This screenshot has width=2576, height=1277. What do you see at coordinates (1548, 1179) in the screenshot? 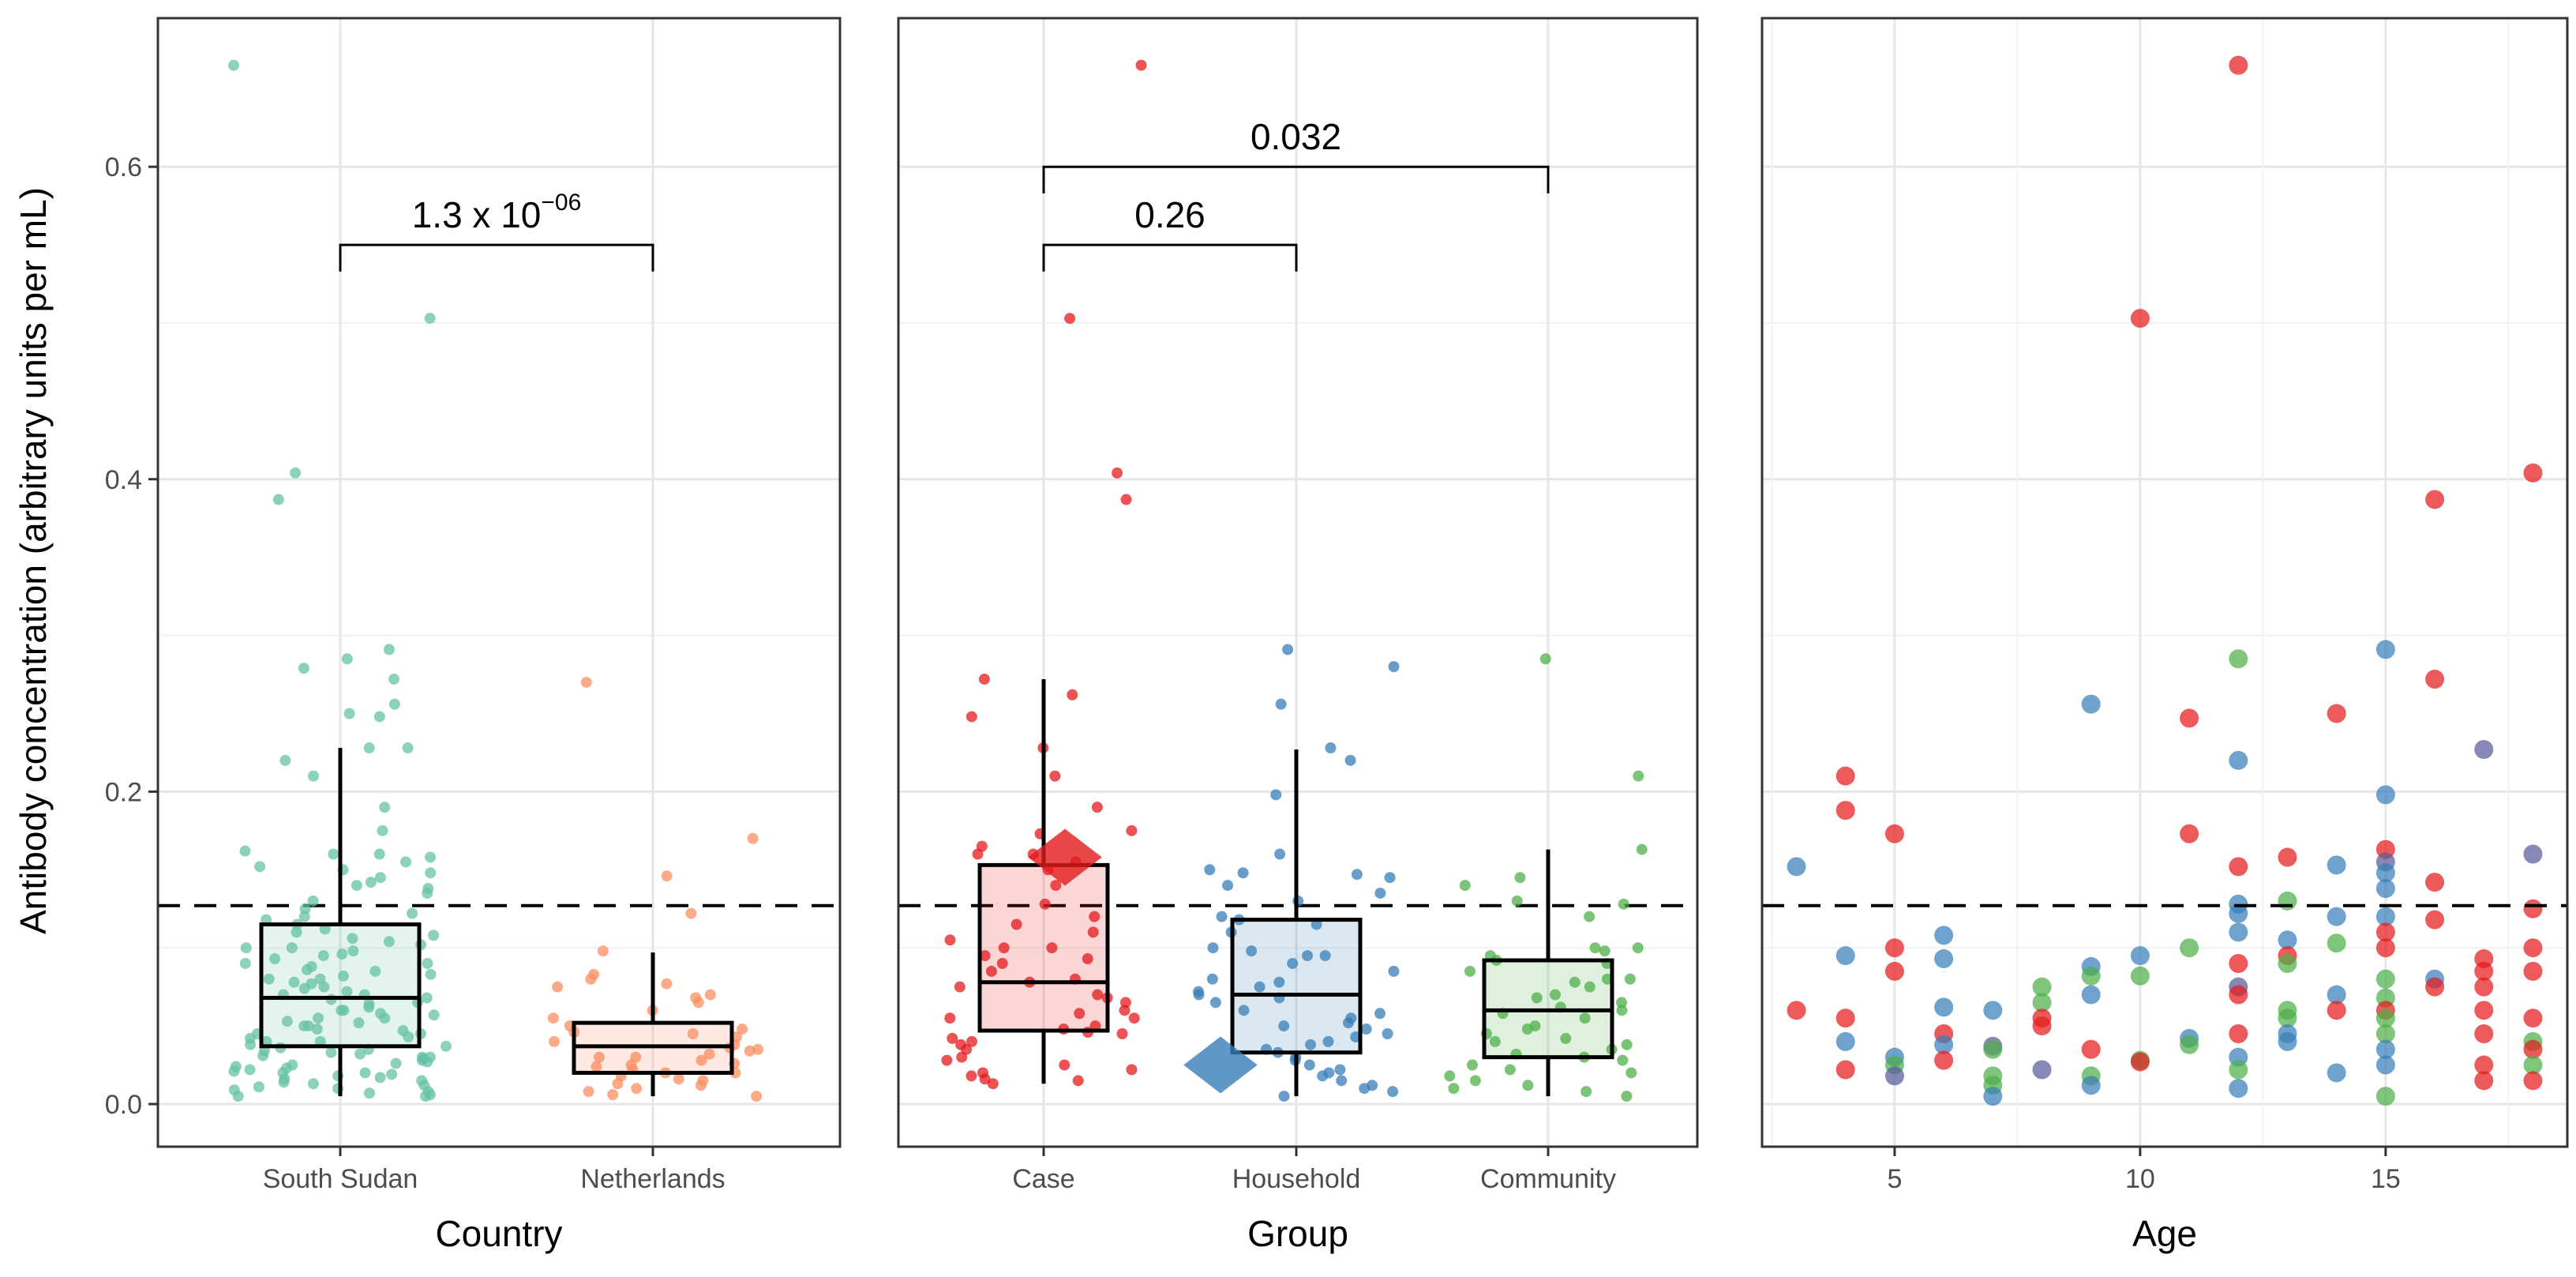
I see `x-tick-label: Community` at bounding box center [1548, 1179].